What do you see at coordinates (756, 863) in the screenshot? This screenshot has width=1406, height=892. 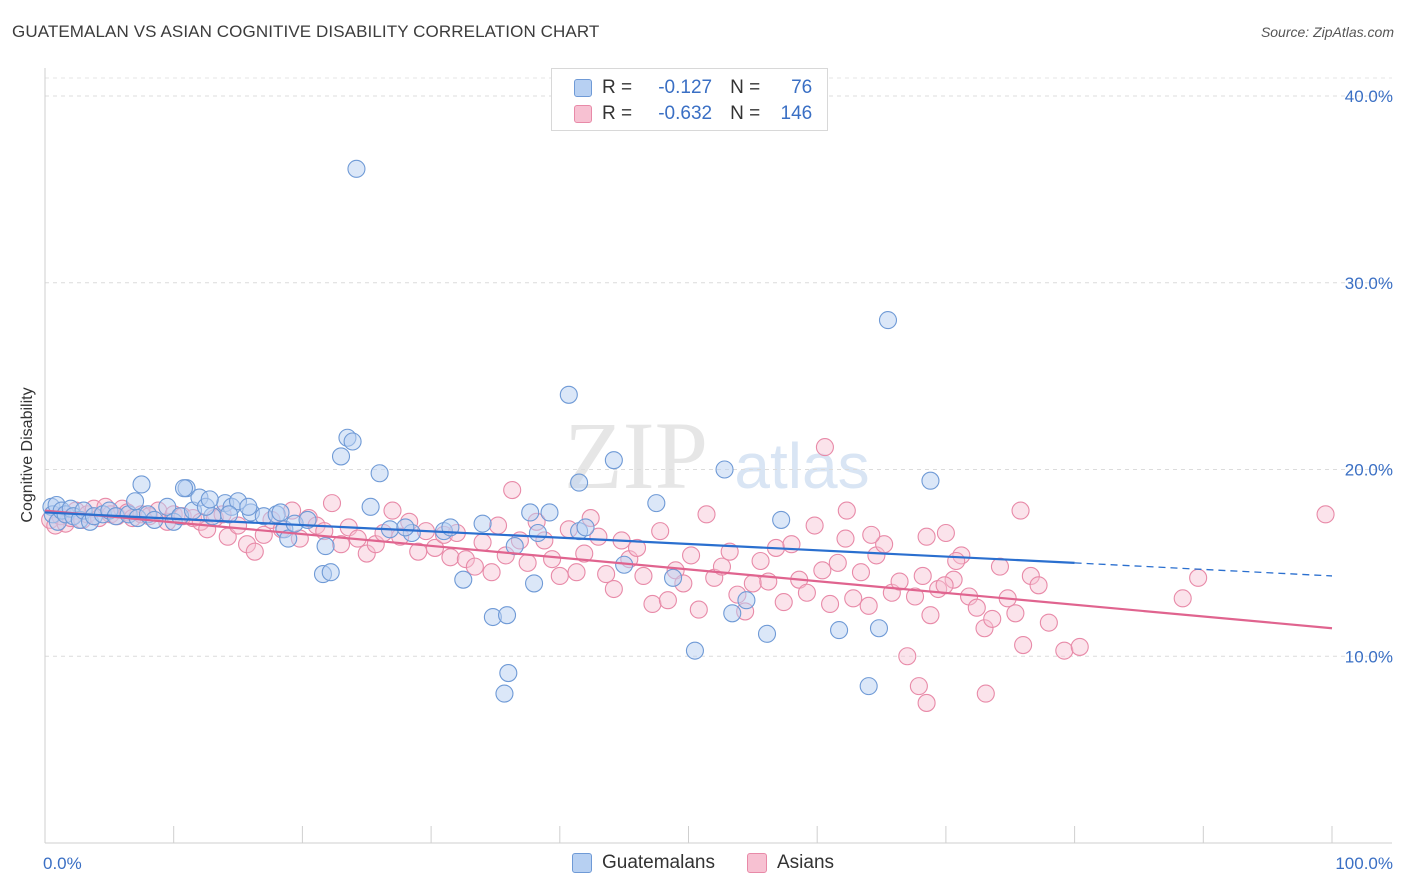 I see `asians-legend-swatch` at bounding box center [756, 863].